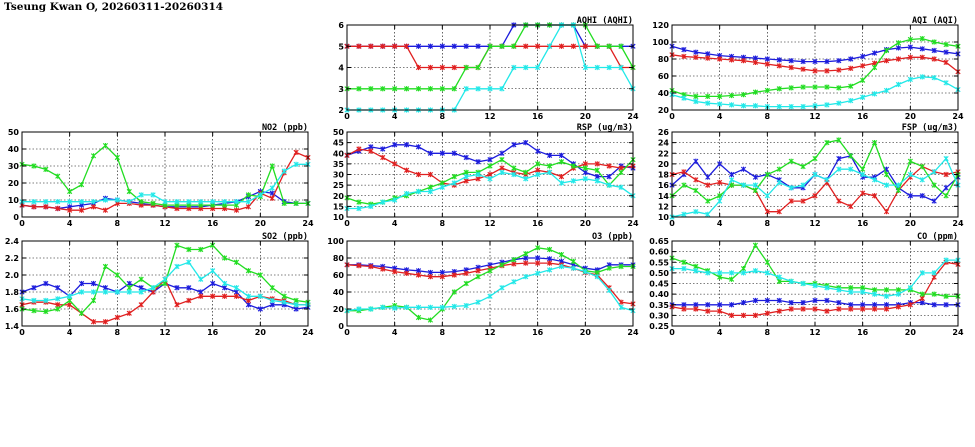  What do you see at coordinates (118, 223) in the screenshot?
I see `x-tick-label: 8` at bounding box center [118, 223].